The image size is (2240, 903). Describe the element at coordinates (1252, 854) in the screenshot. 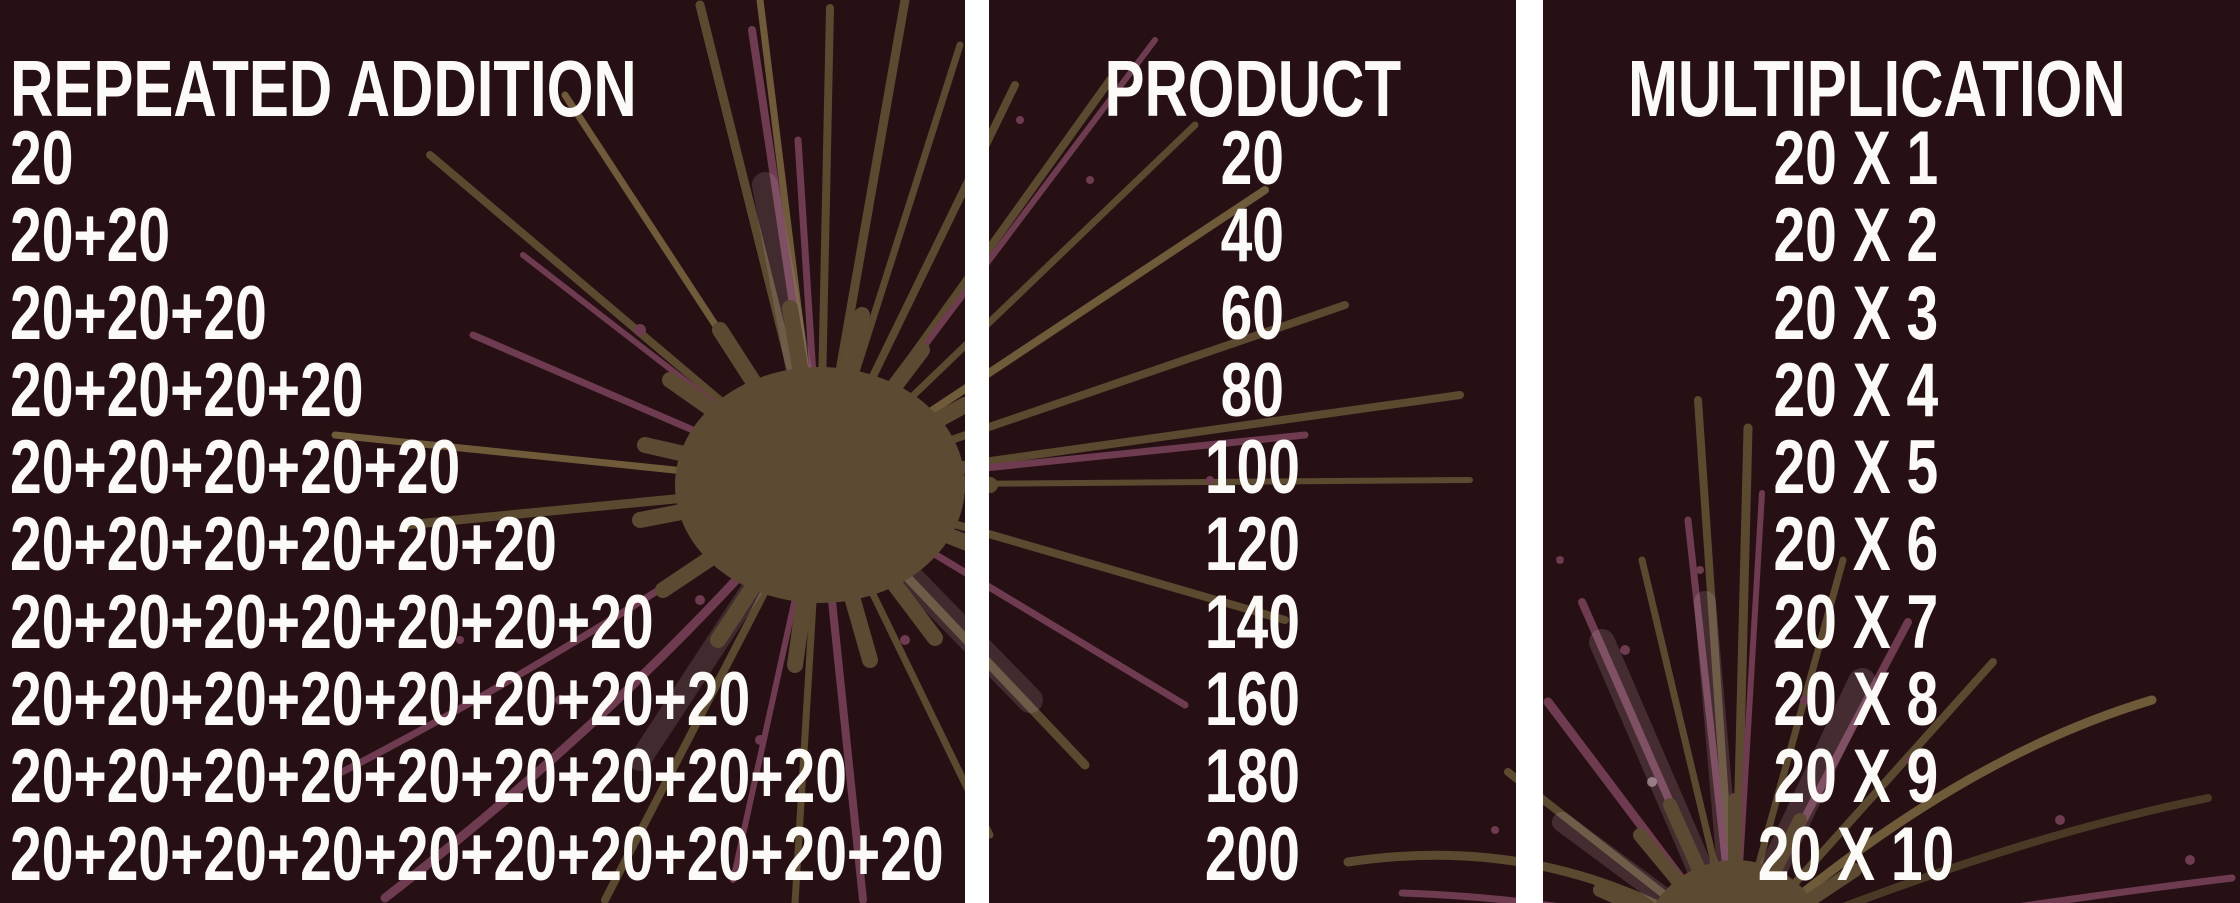

I see `table-row: 200` at that location.